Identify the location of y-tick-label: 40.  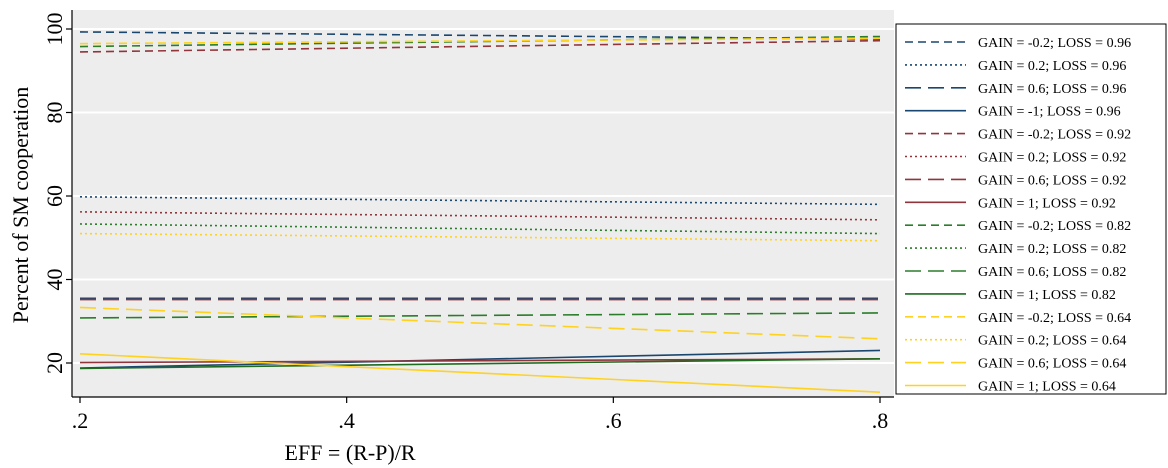
(54, 280).